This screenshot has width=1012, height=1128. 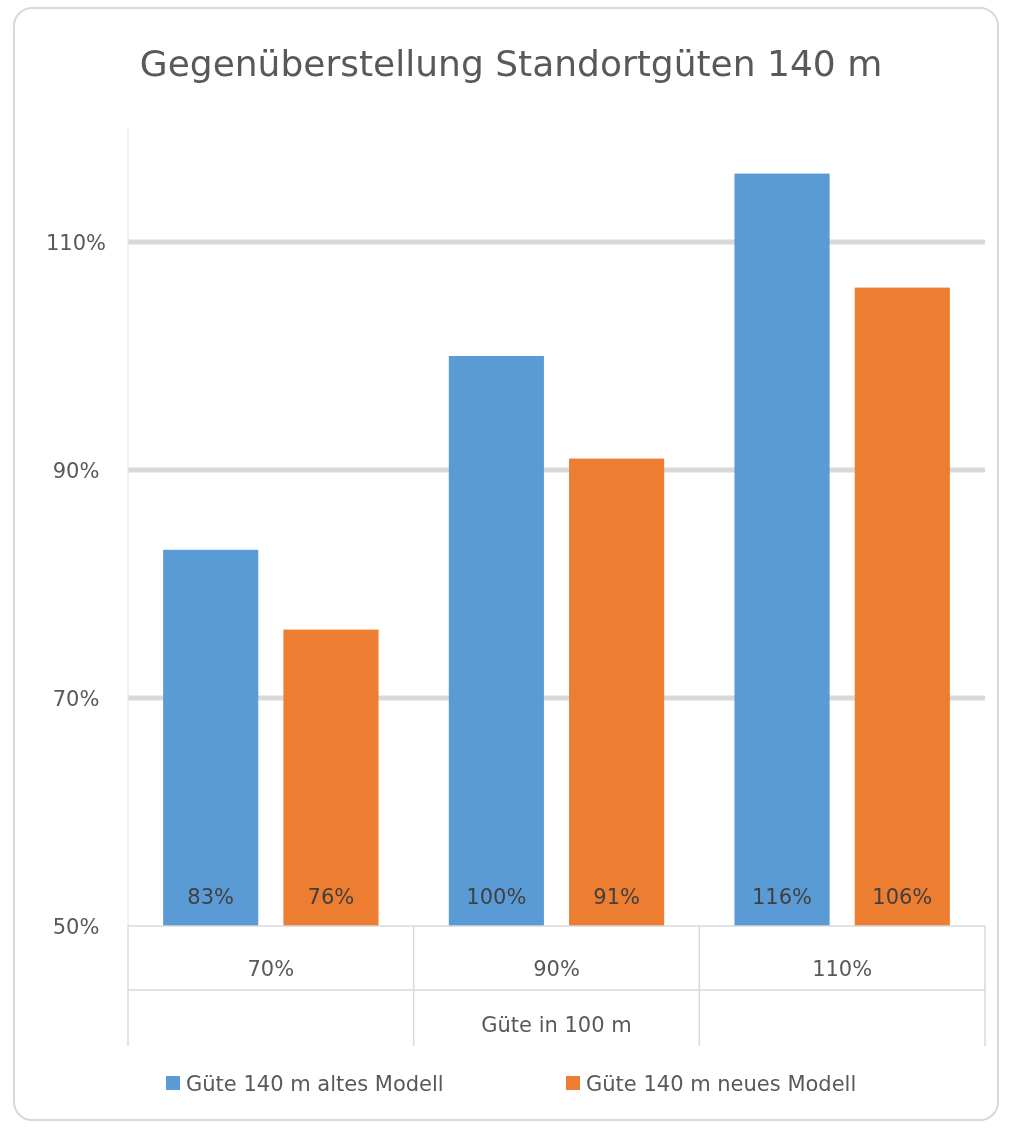 What do you see at coordinates (511, 63) in the screenshot?
I see `chart-title: Gegenüberstellung Standortgüten 140 m` at bounding box center [511, 63].